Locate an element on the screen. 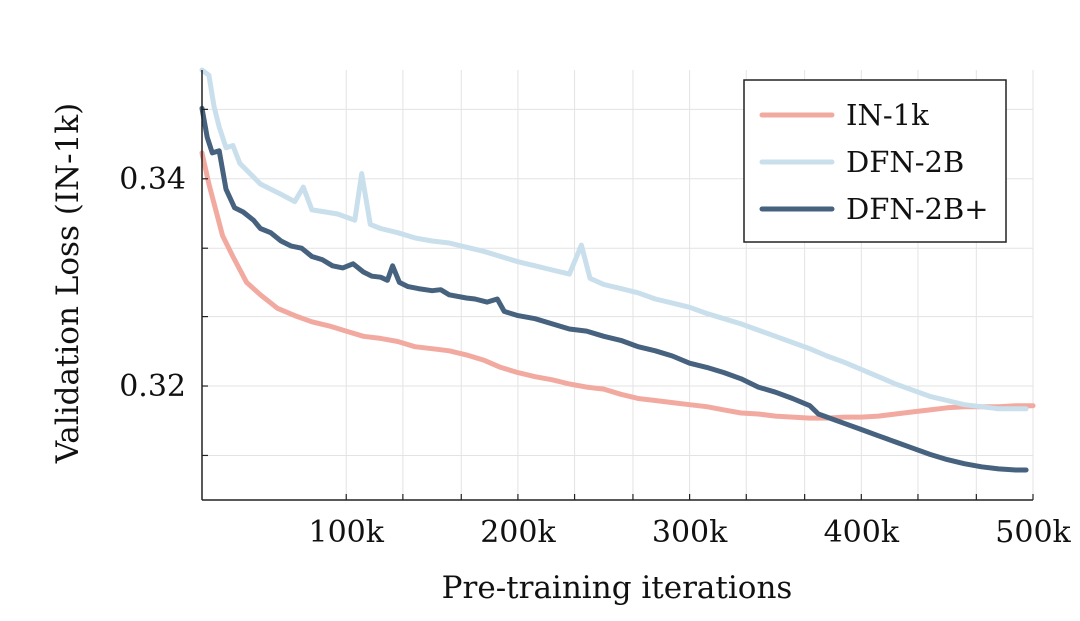 The height and width of the screenshot is (621, 1080). x-tick-label-300k: 300k is located at coordinates (690, 532).